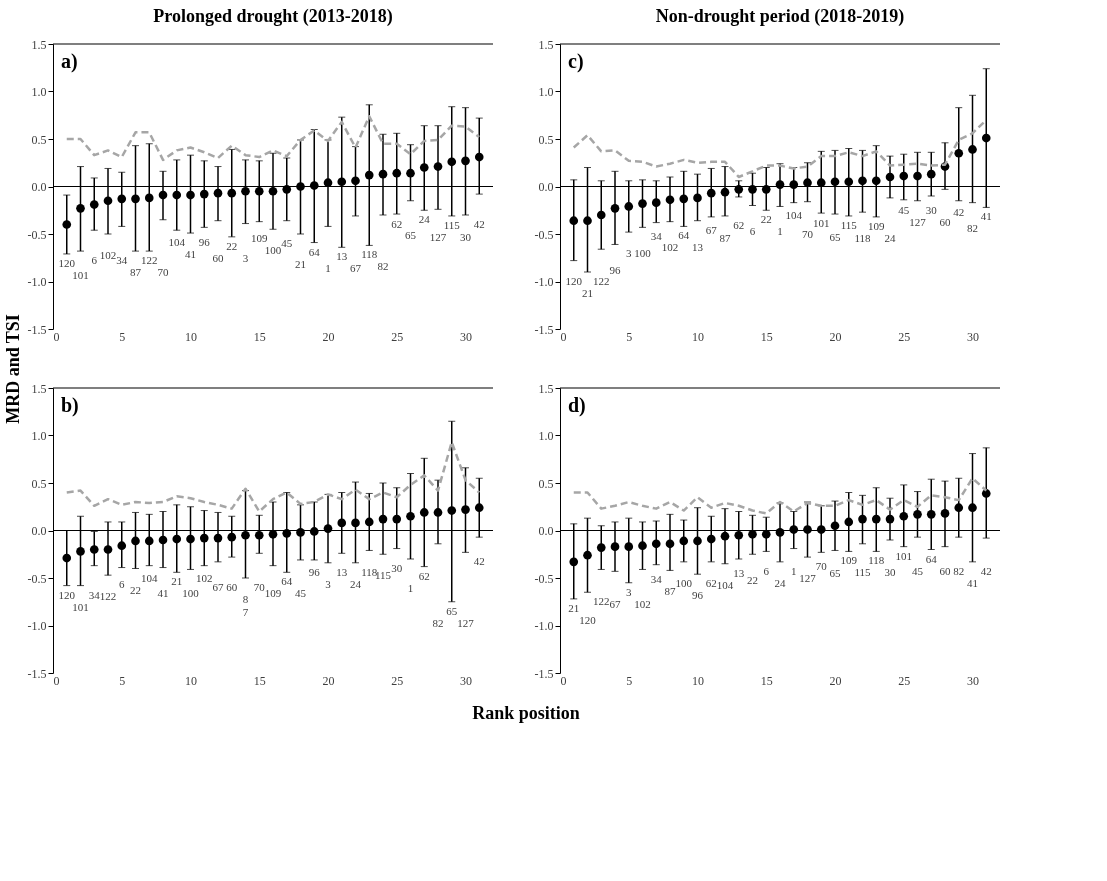 The height and width of the screenshot is (881, 1107). What do you see at coordinates (576, 61) in the screenshot?
I see `annotation: c)` at bounding box center [576, 61].